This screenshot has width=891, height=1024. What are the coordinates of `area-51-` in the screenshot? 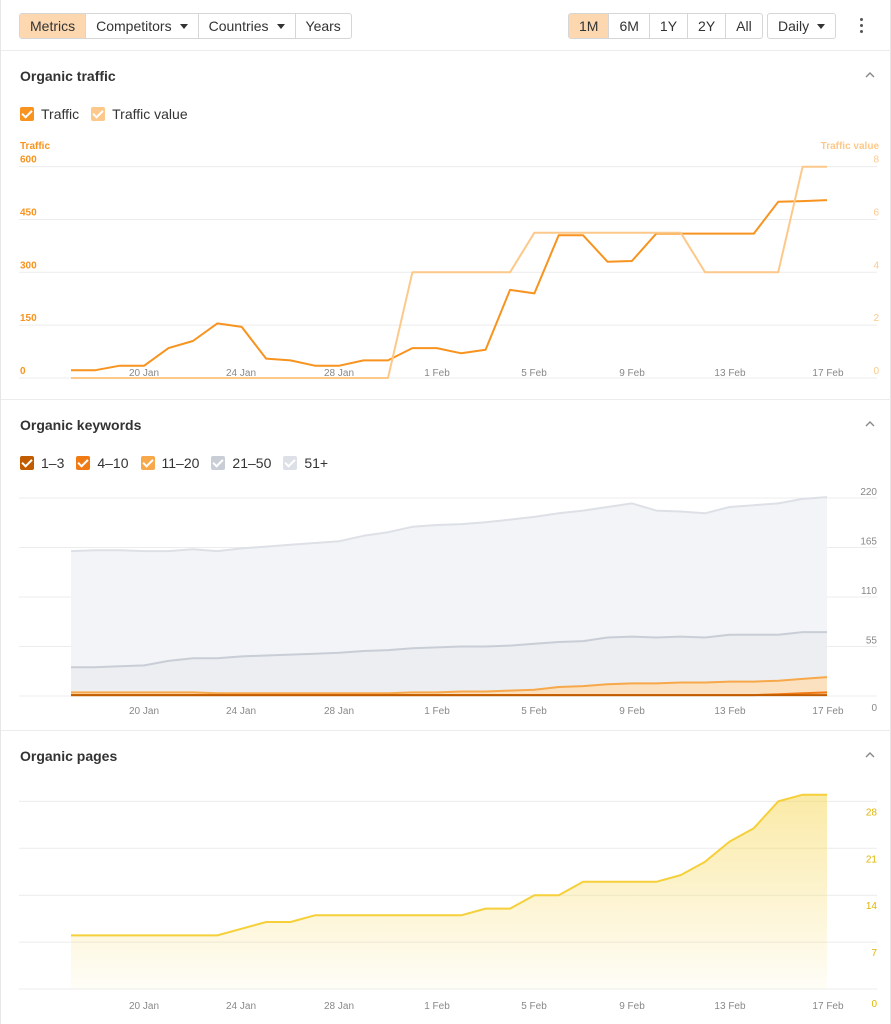 It's located at (449, 582).